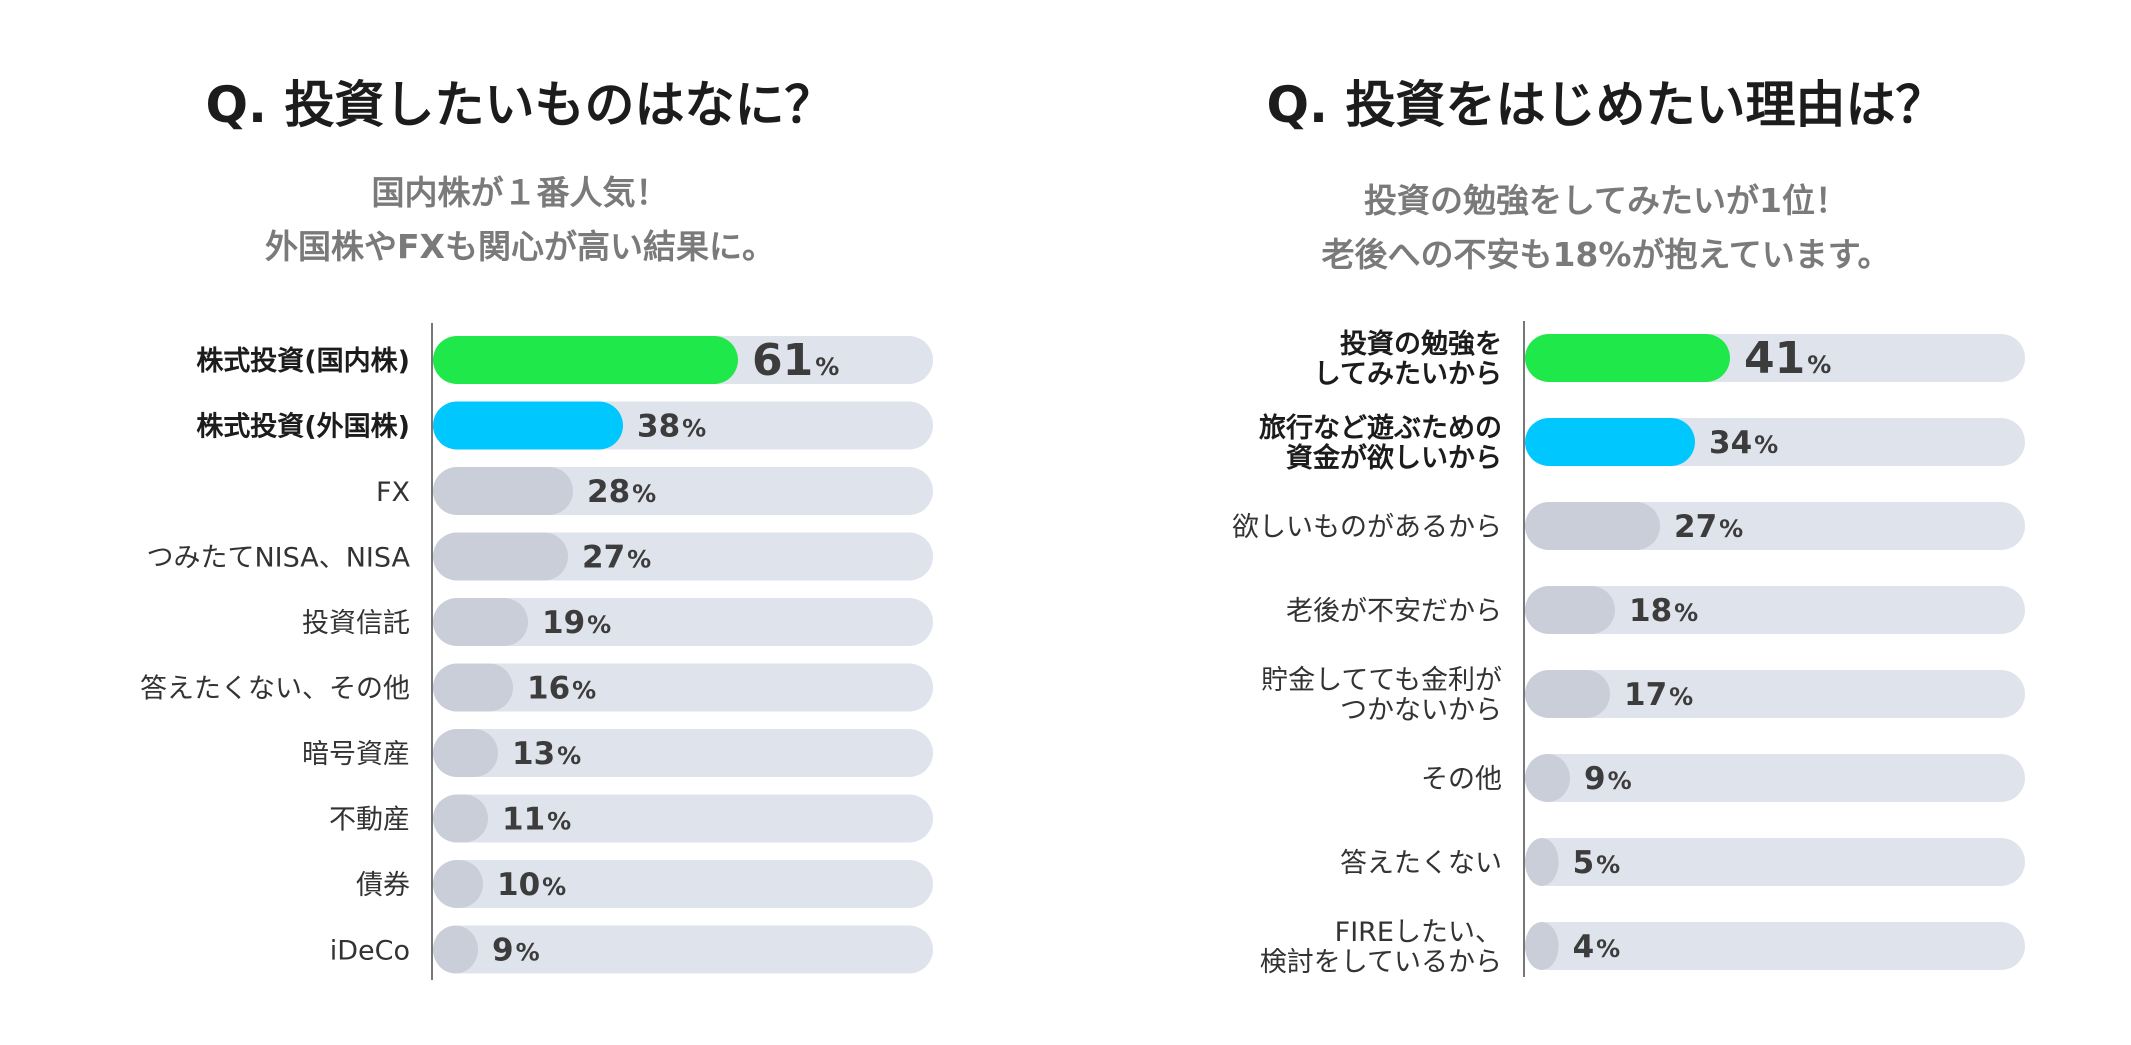 This screenshot has width=2131, height=1045. Describe the element at coordinates (1743, 443) in the screenshot. I see `data-label: 34%` at that location.